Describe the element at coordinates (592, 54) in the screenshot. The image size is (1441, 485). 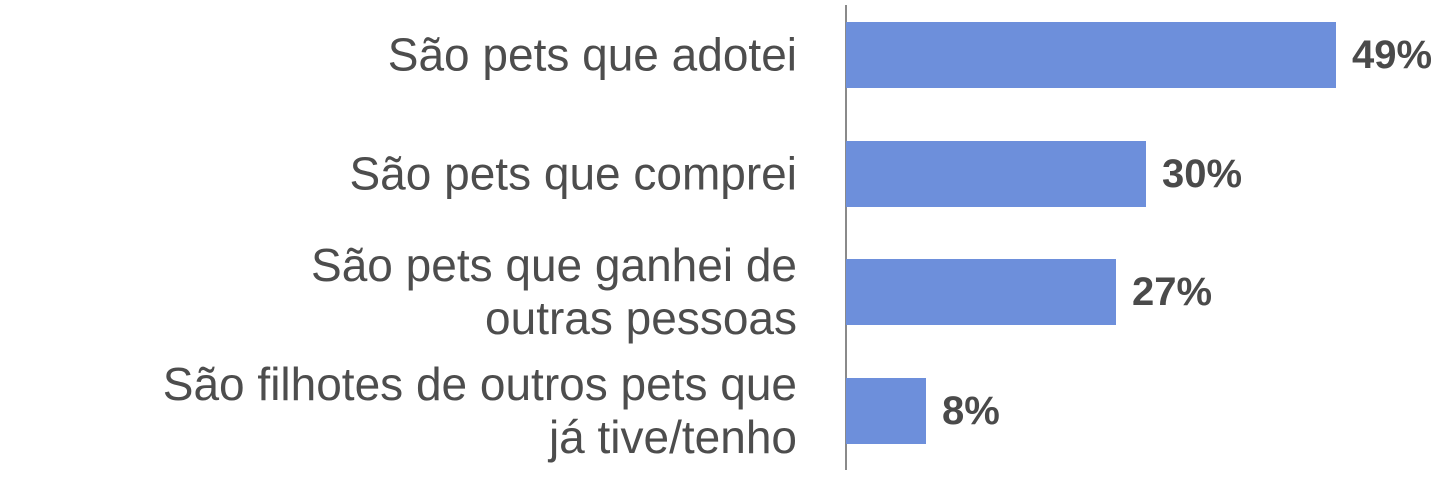
I see `category-label: São pets que adotei` at that location.